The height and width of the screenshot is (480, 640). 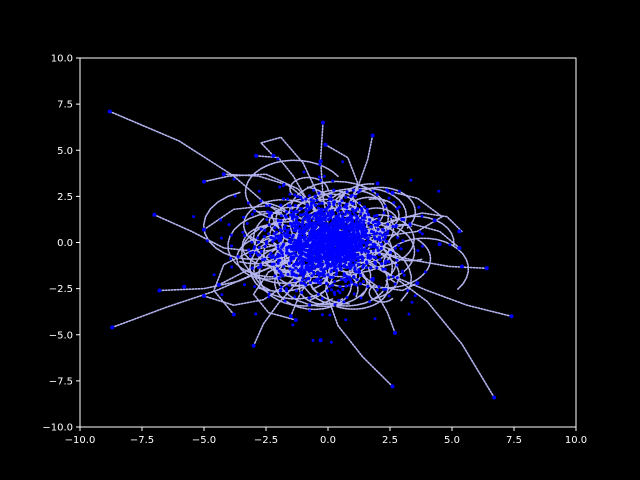 What do you see at coordinates (65, 151) in the screenshot?
I see `y-tick-label: 5.0` at bounding box center [65, 151].